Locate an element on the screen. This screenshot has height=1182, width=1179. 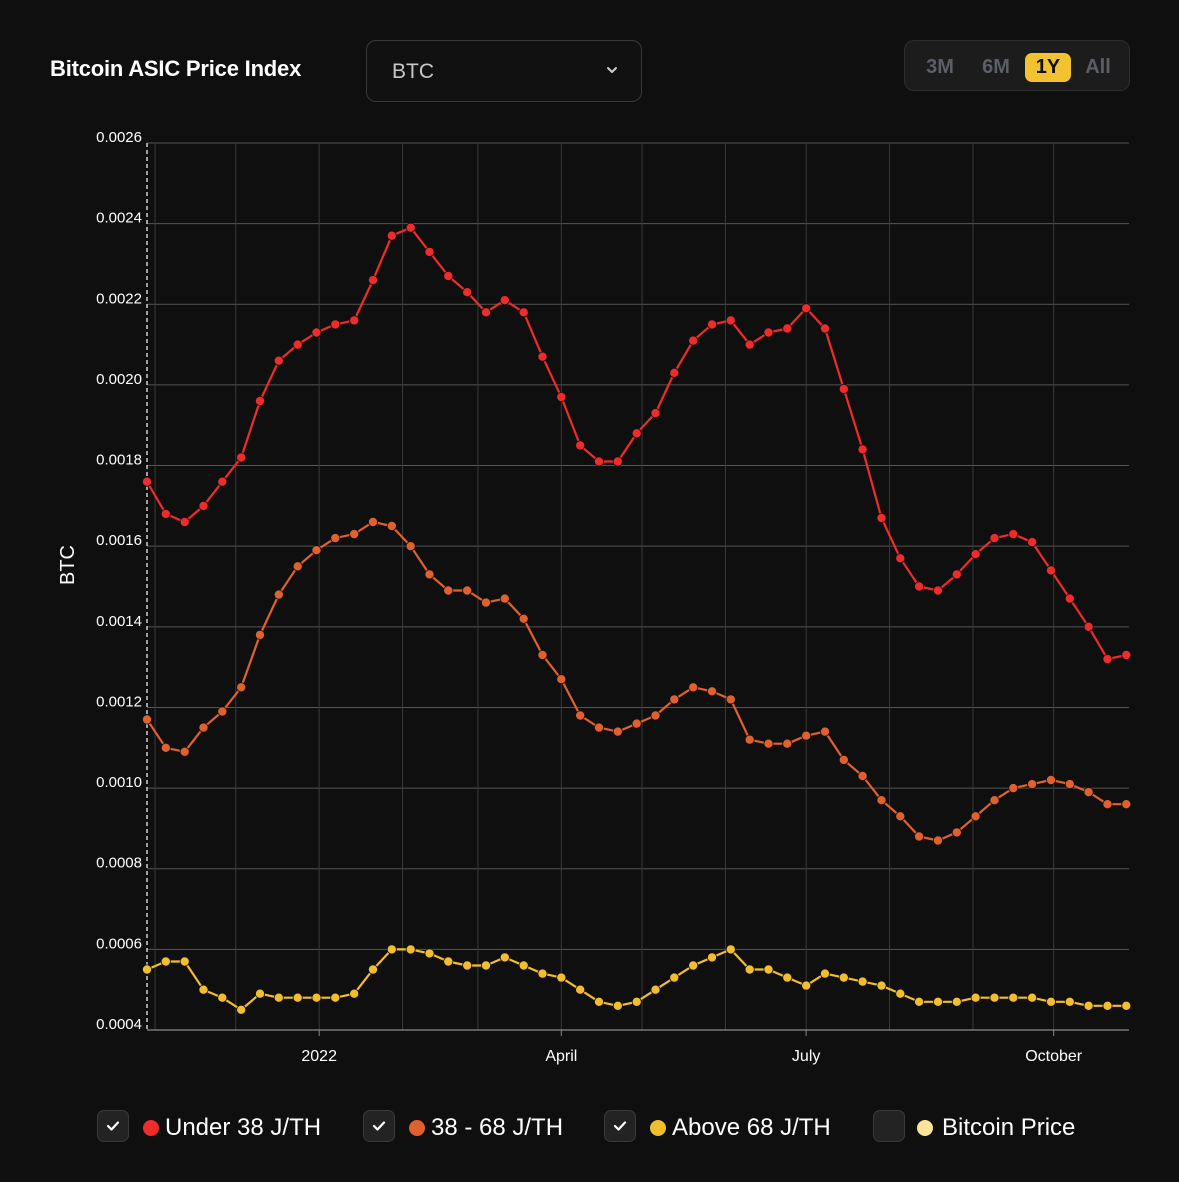
legend-38-68: 38 - 68 J/TH is located at coordinates (470, 1127).